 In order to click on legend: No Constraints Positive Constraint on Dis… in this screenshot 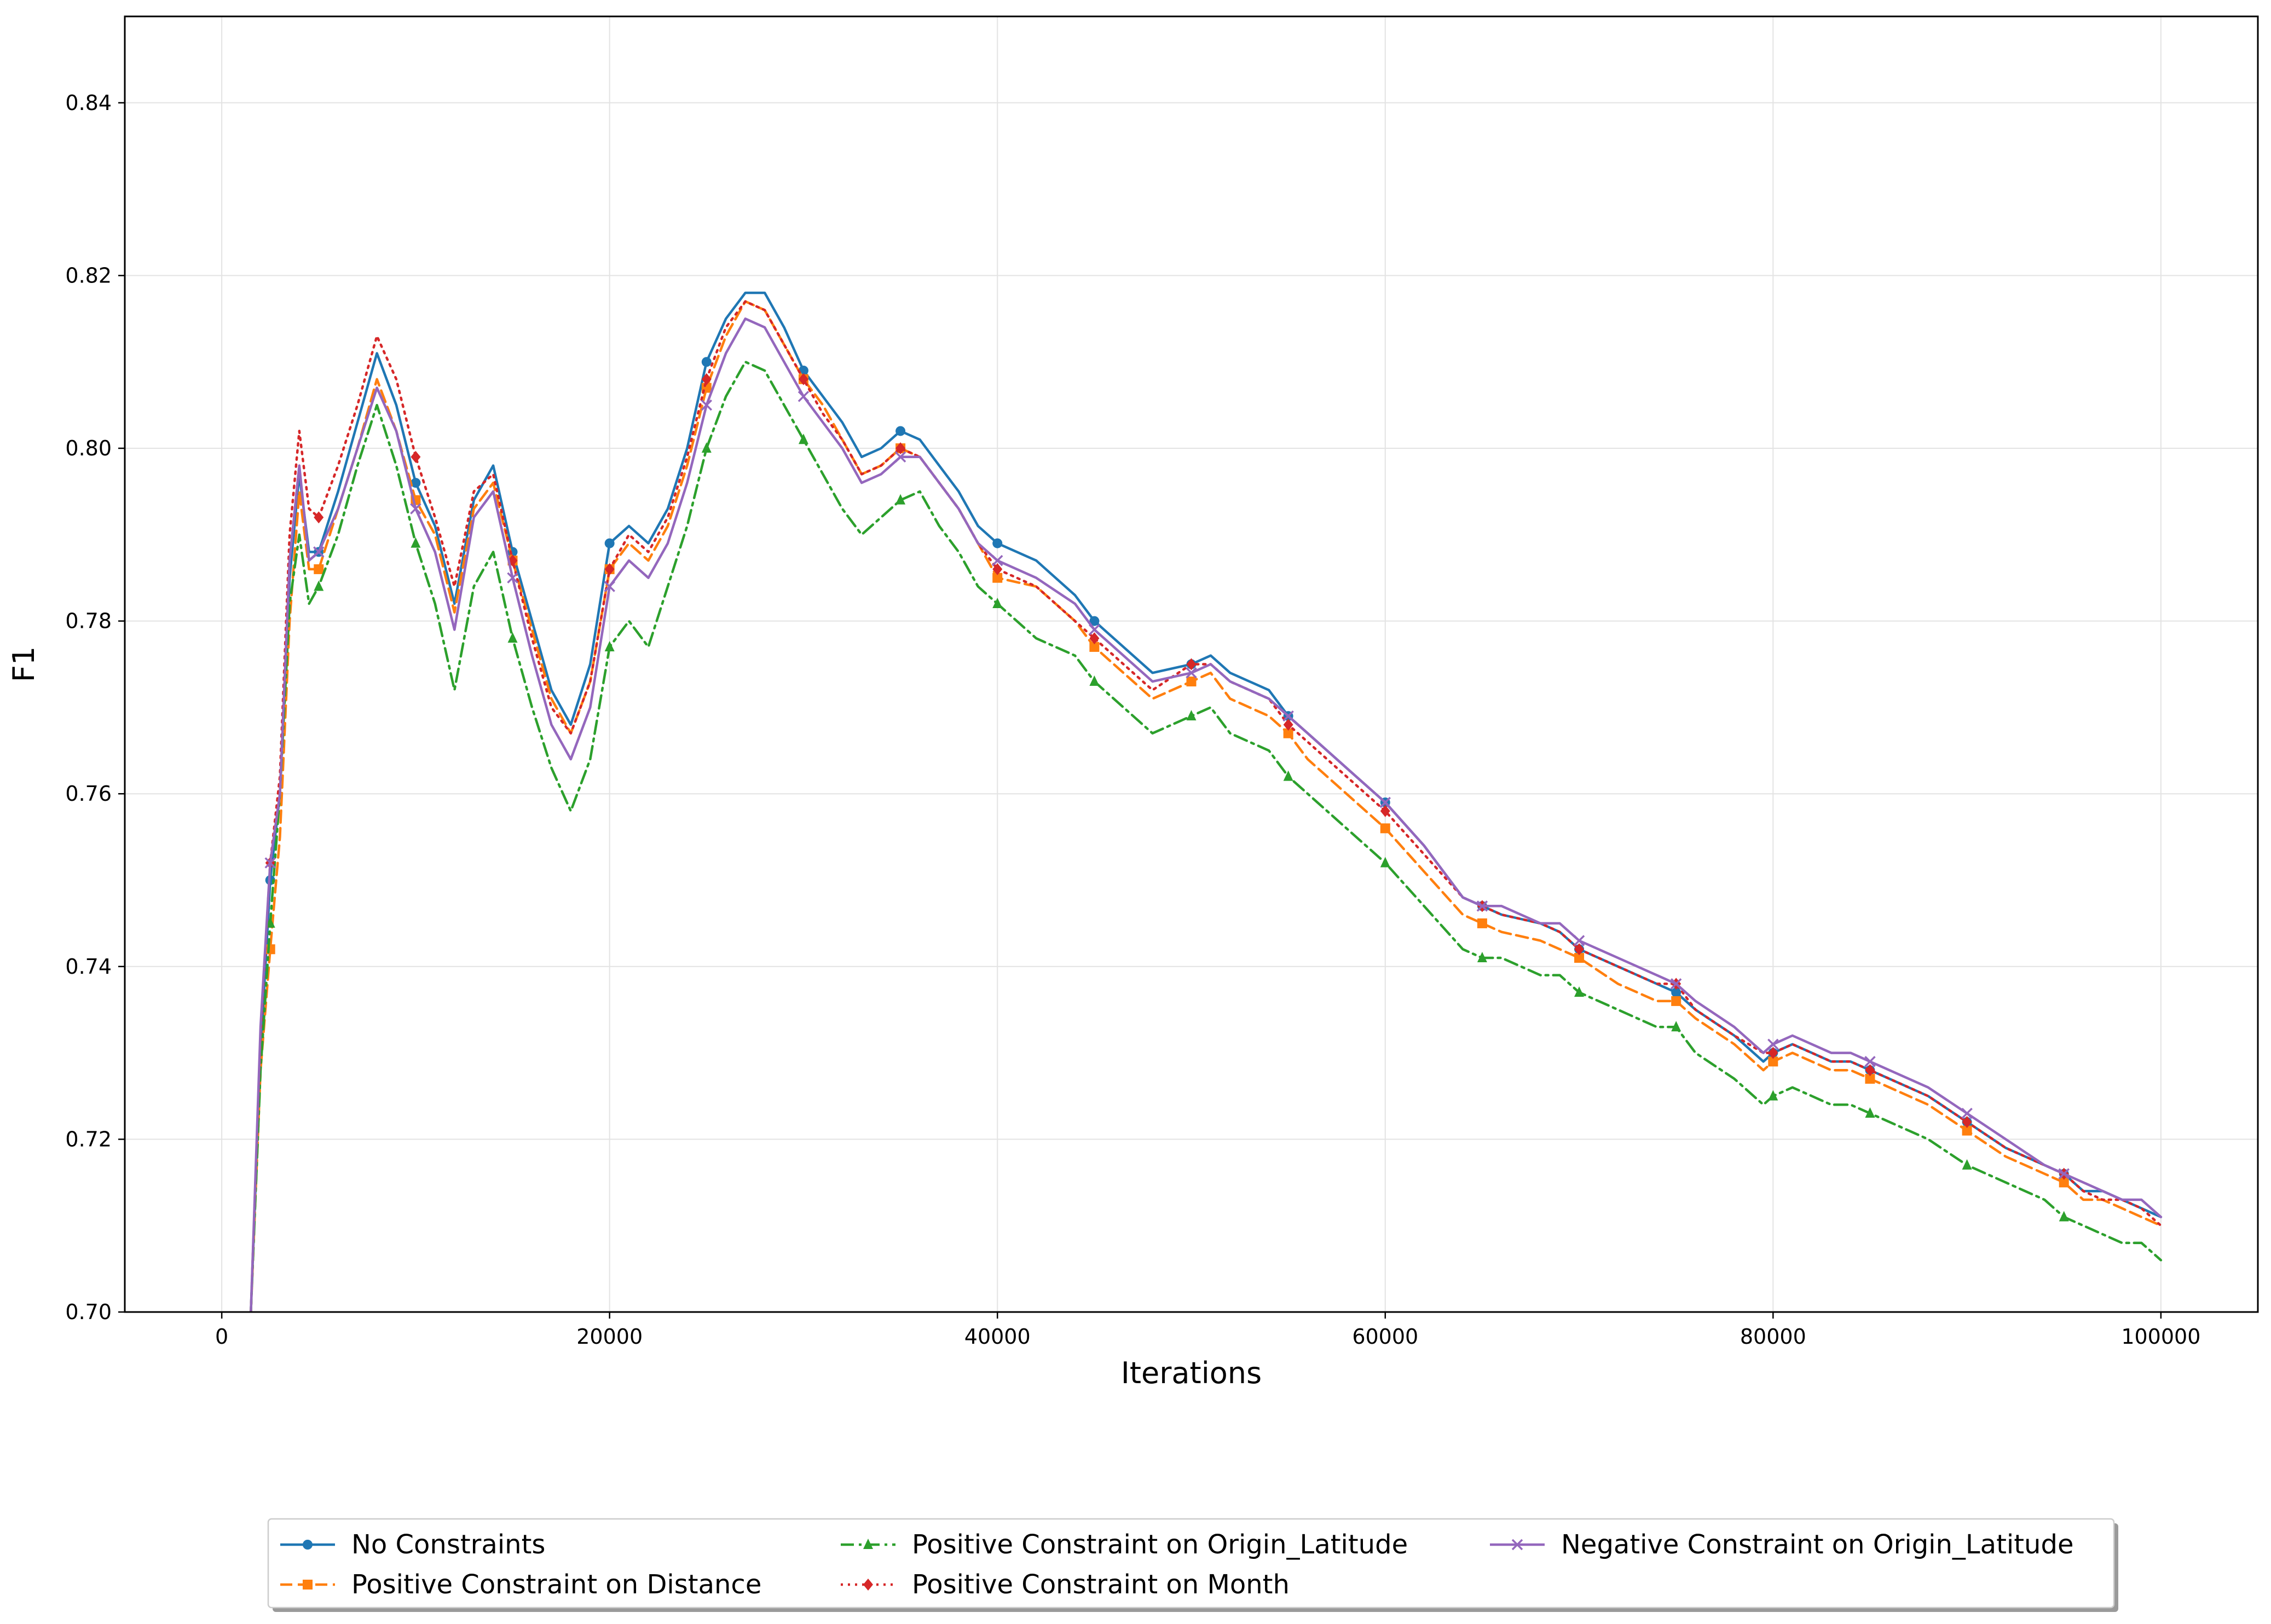, I will do `click(1192, 1565)`.